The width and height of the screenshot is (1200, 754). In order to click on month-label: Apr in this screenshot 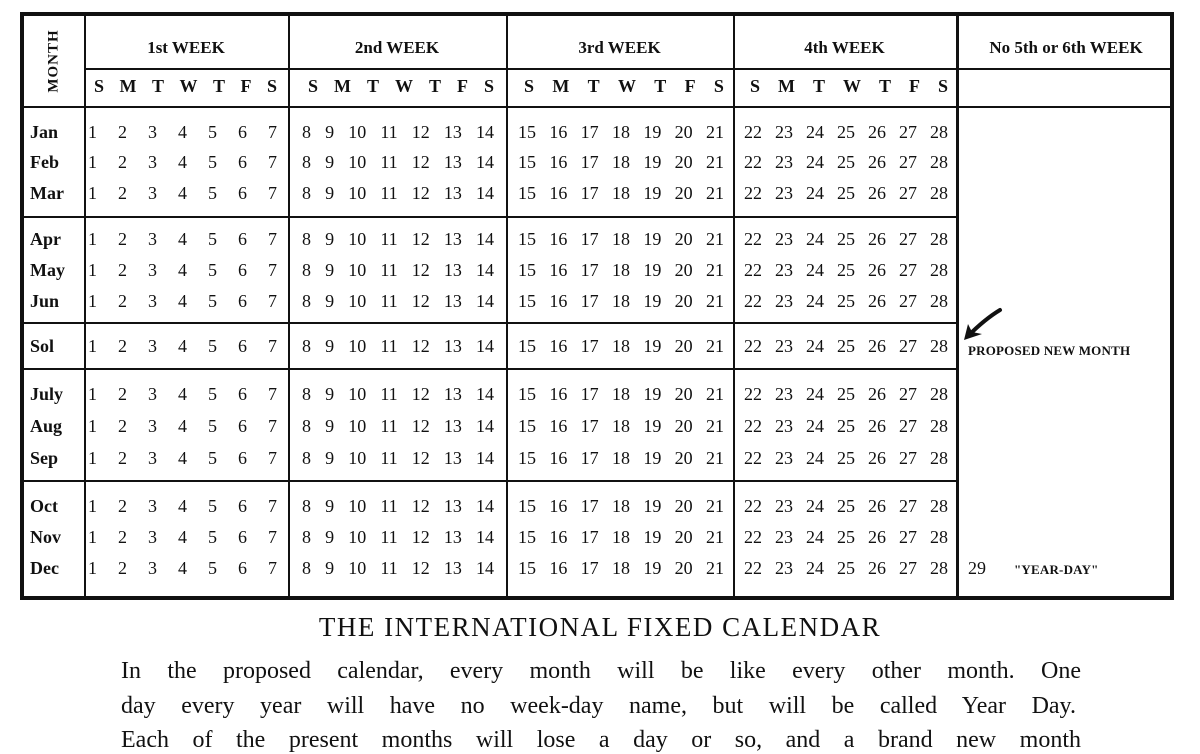, I will do `click(45, 239)`.